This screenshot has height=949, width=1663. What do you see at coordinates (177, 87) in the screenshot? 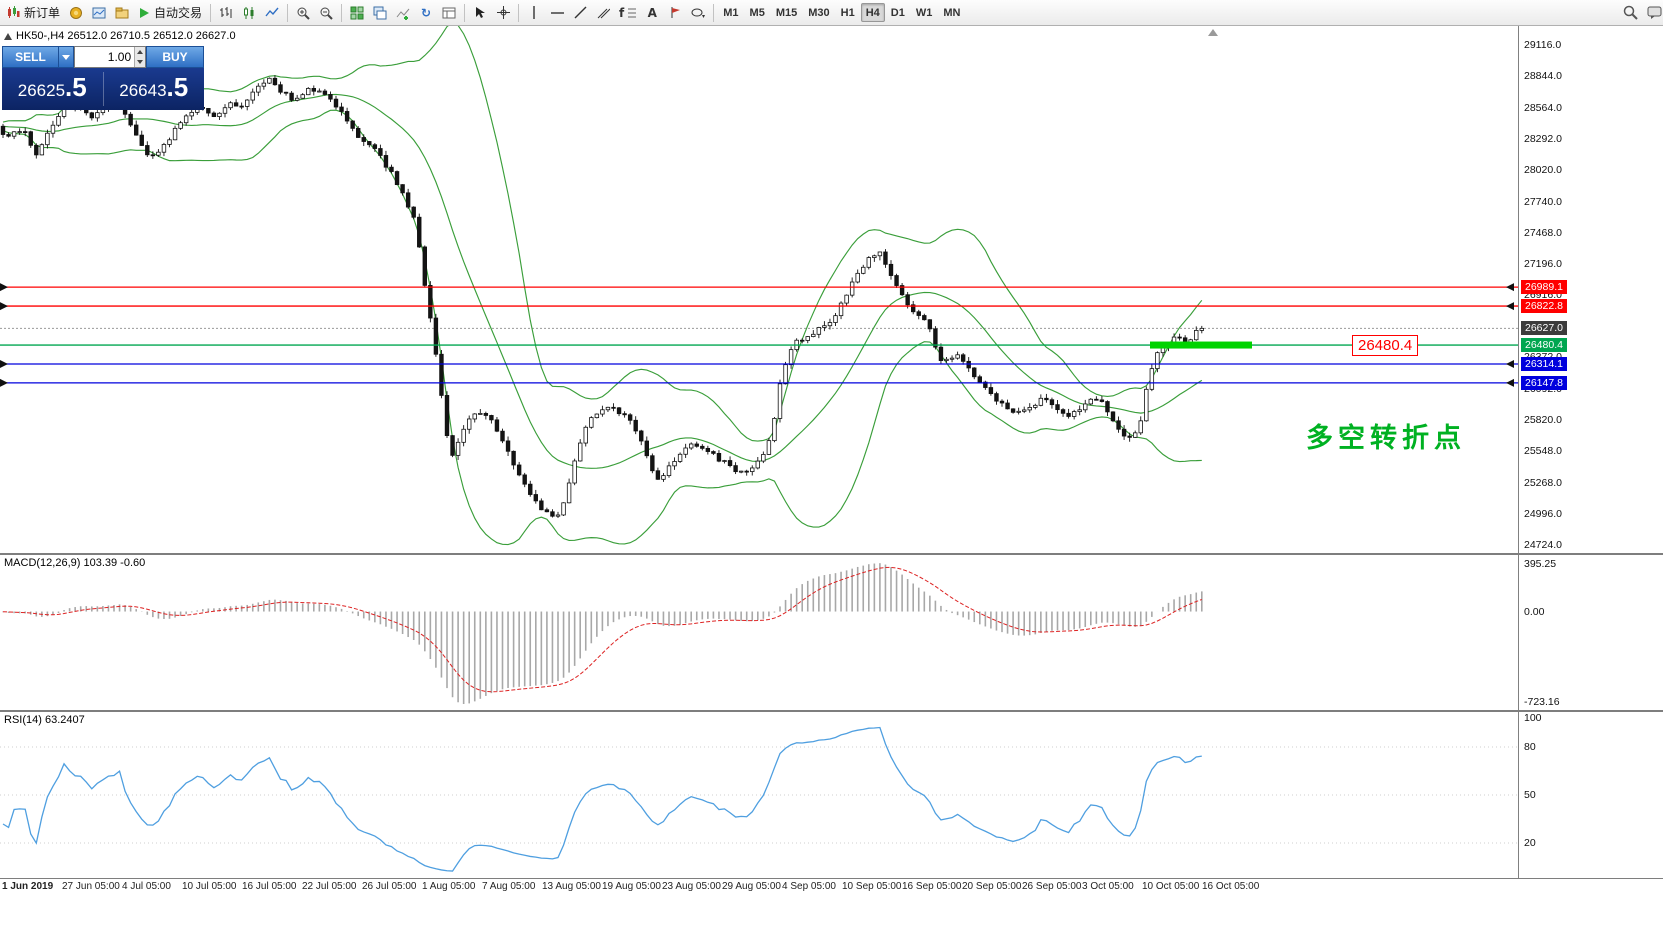
I see `buy-price-frac: .5` at bounding box center [177, 87].